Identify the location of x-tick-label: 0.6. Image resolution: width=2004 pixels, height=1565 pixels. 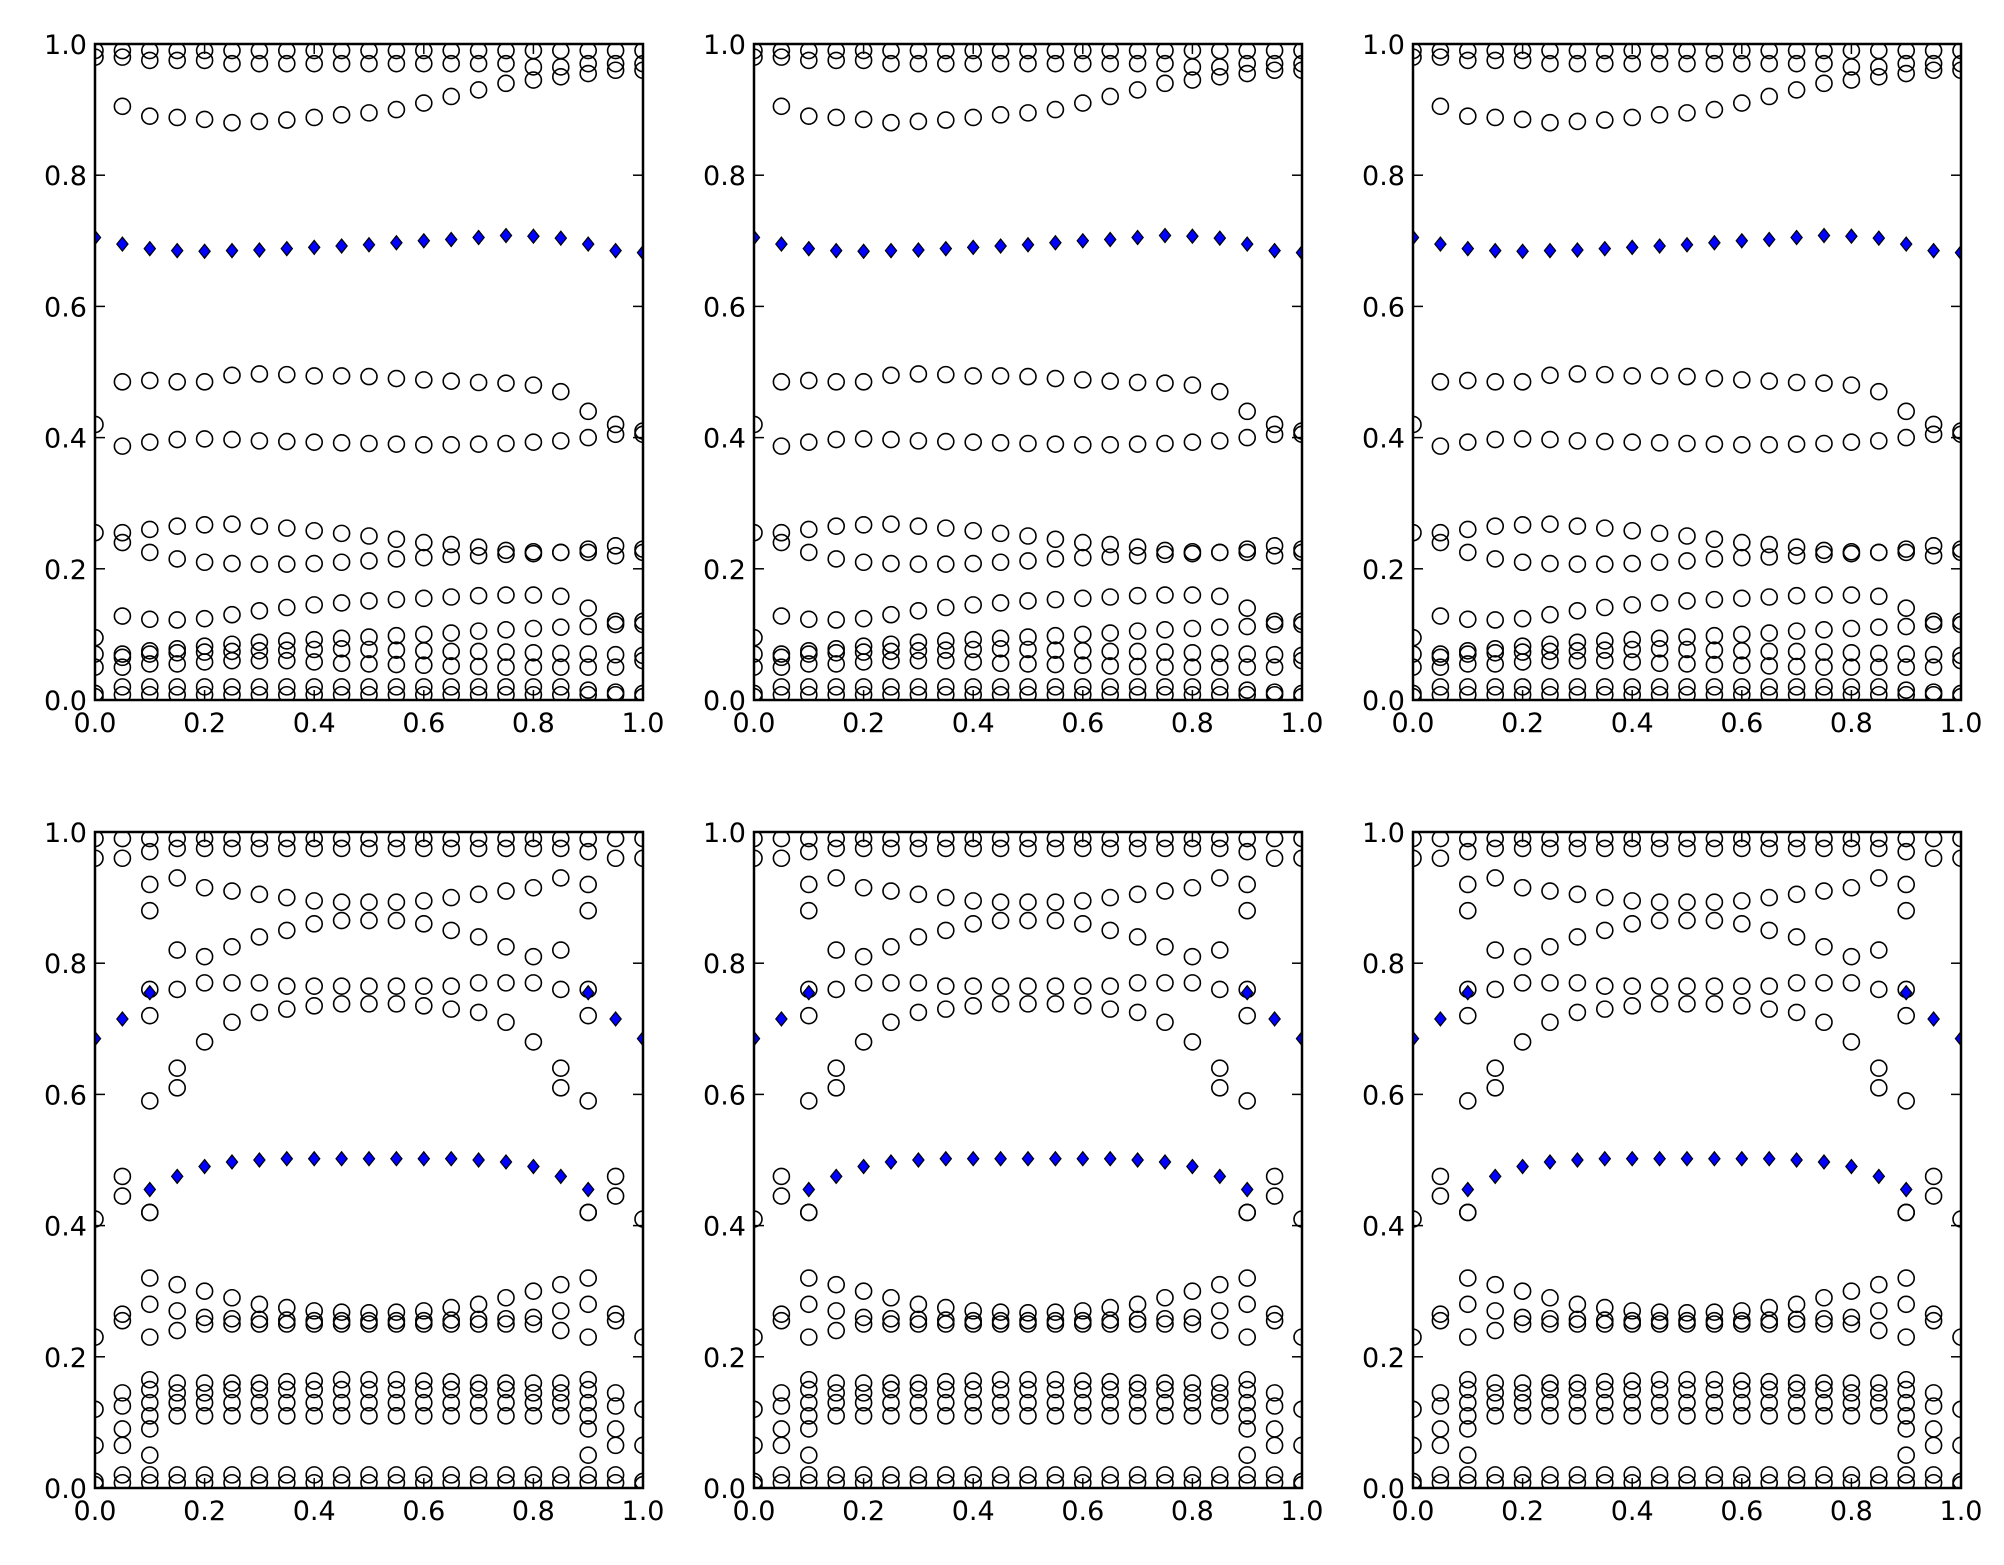
(423, 1511).